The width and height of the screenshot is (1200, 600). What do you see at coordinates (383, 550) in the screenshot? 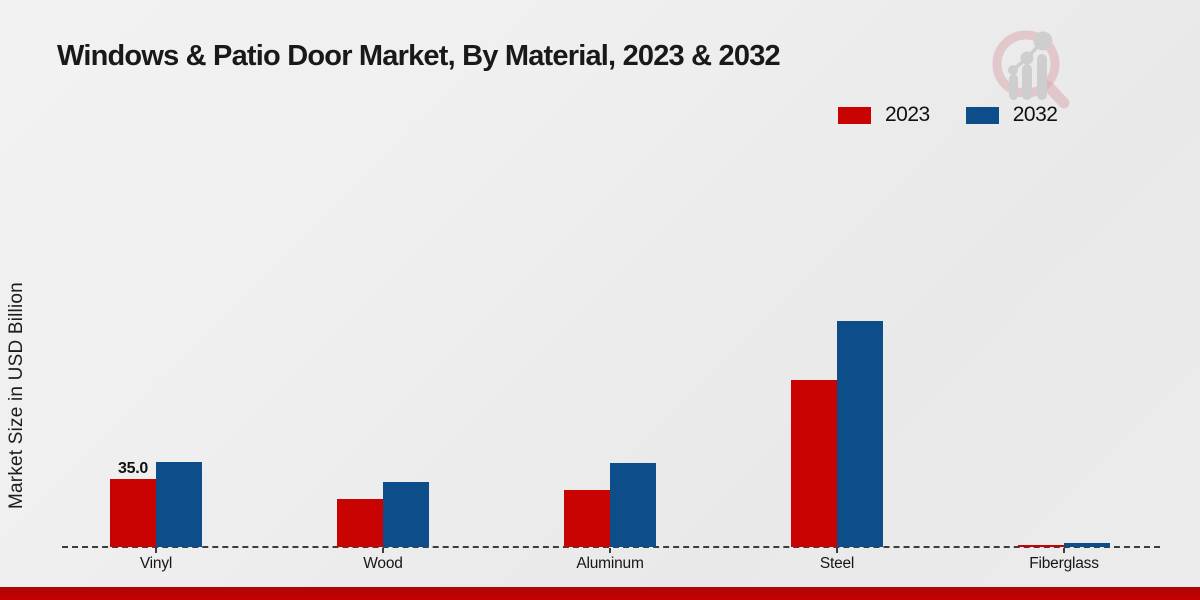
I see `x-tick-wood` at bounding box center [383, 550].